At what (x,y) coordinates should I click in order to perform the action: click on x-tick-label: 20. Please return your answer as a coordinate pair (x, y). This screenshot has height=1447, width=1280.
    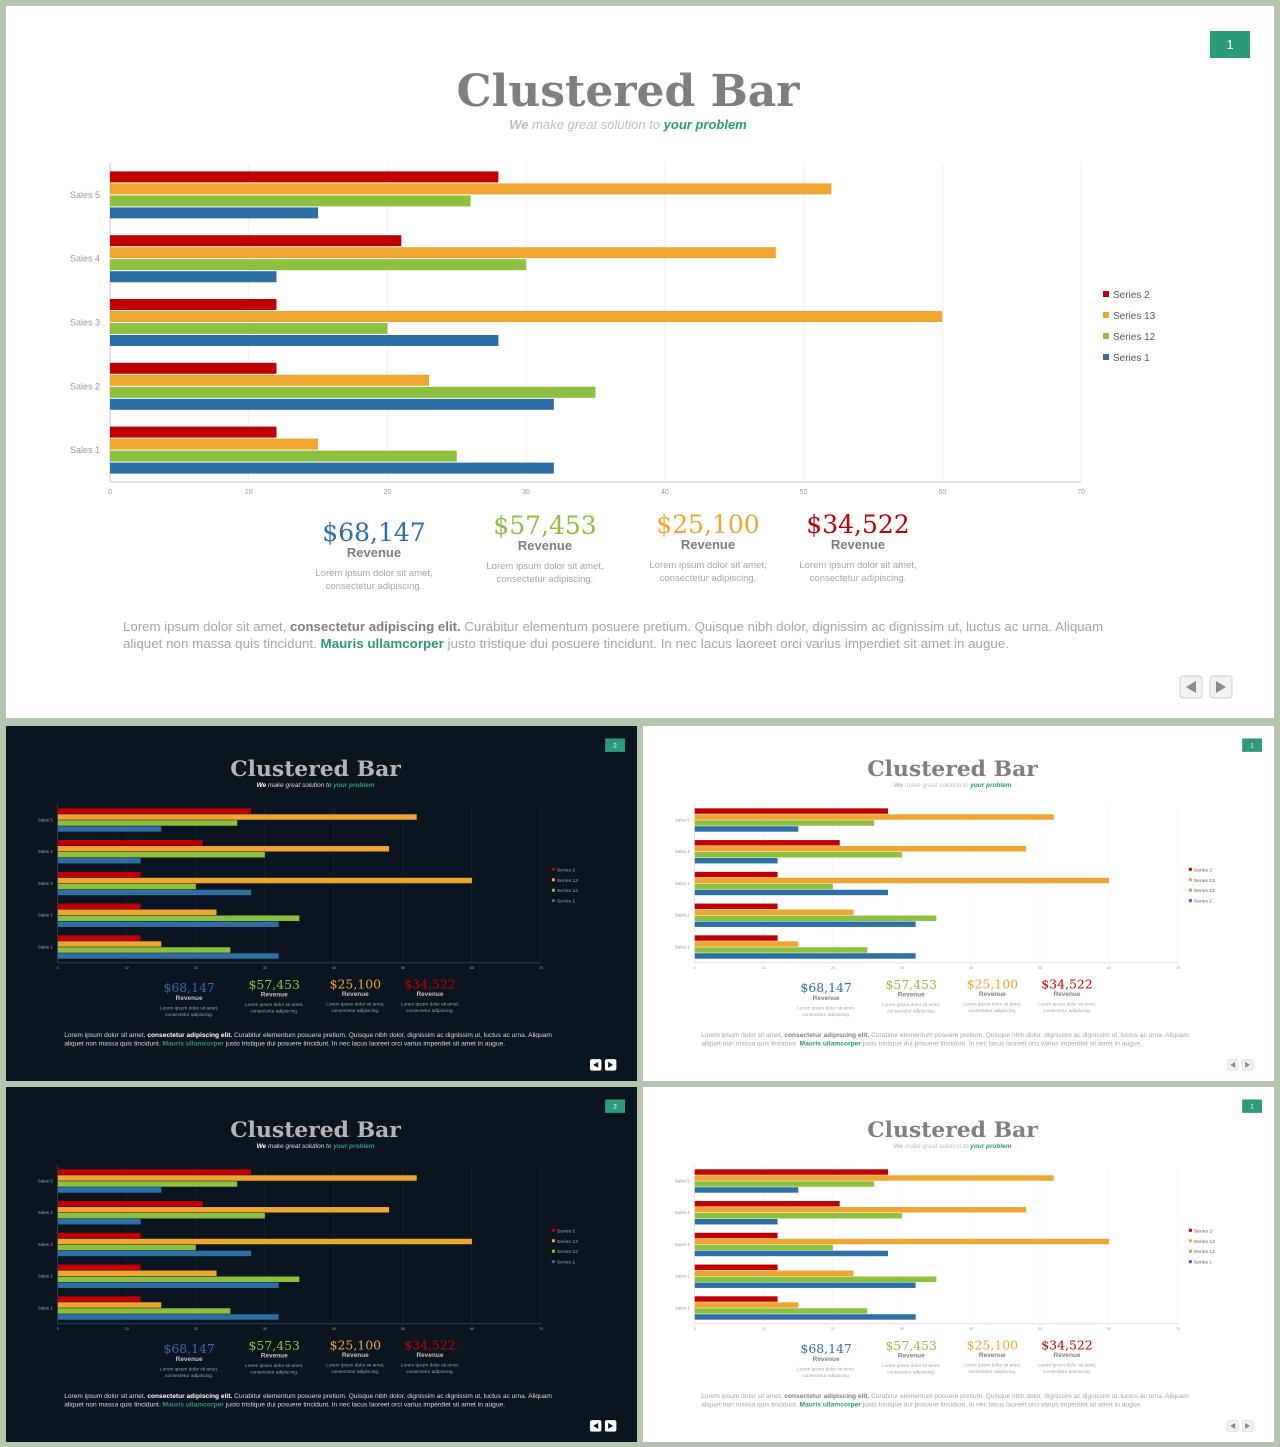
    Looking at the image, I should click on (196, 1329).